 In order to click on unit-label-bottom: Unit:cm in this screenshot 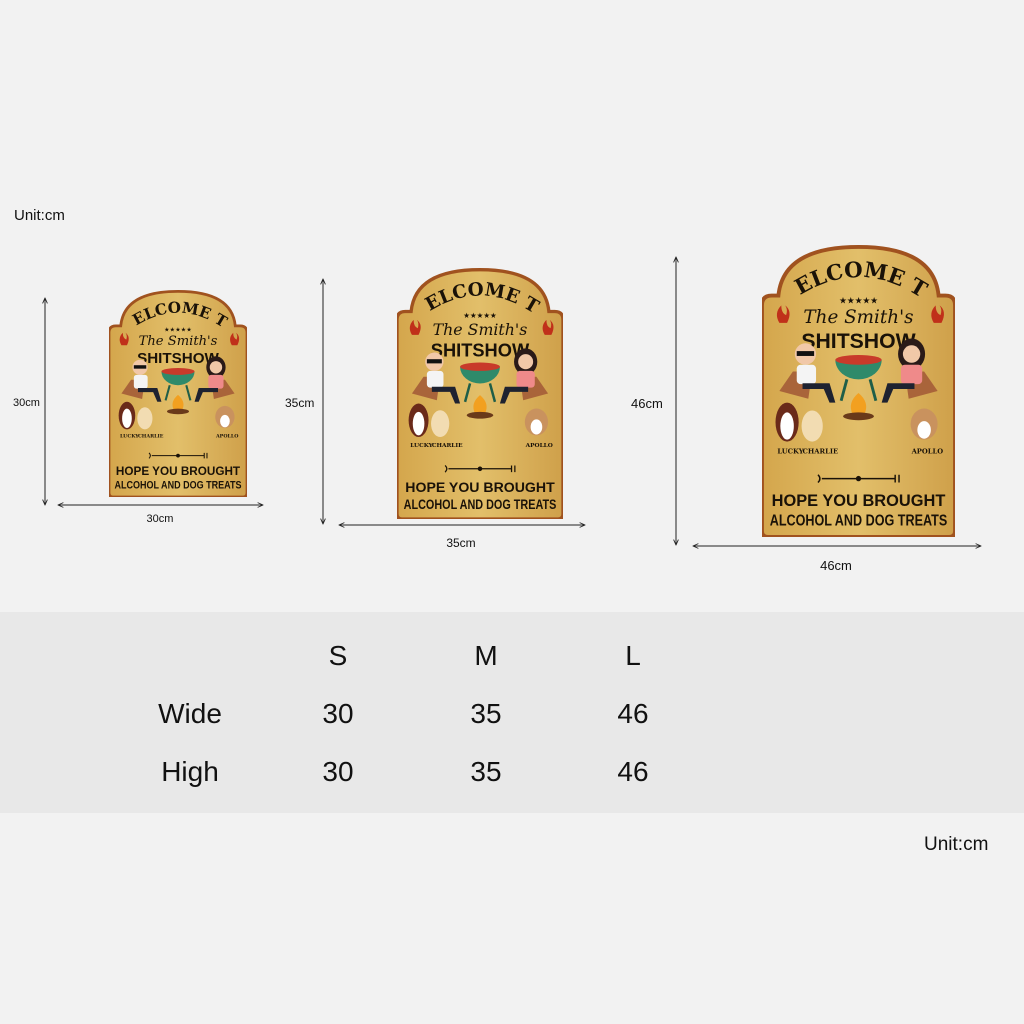, I will do `click(956, 844)`.